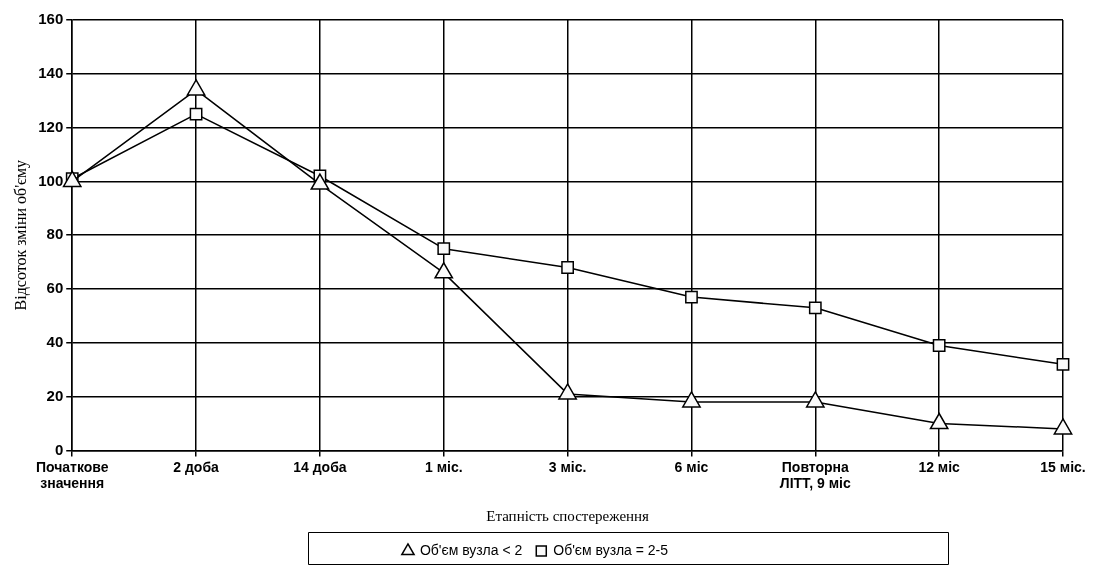 The height and width of the screenshot is (576, 1101). What do you see at coordinates (55, 234) in the screenshot?
I see `y-tick-label: 80` at bounding box center [55, 234].